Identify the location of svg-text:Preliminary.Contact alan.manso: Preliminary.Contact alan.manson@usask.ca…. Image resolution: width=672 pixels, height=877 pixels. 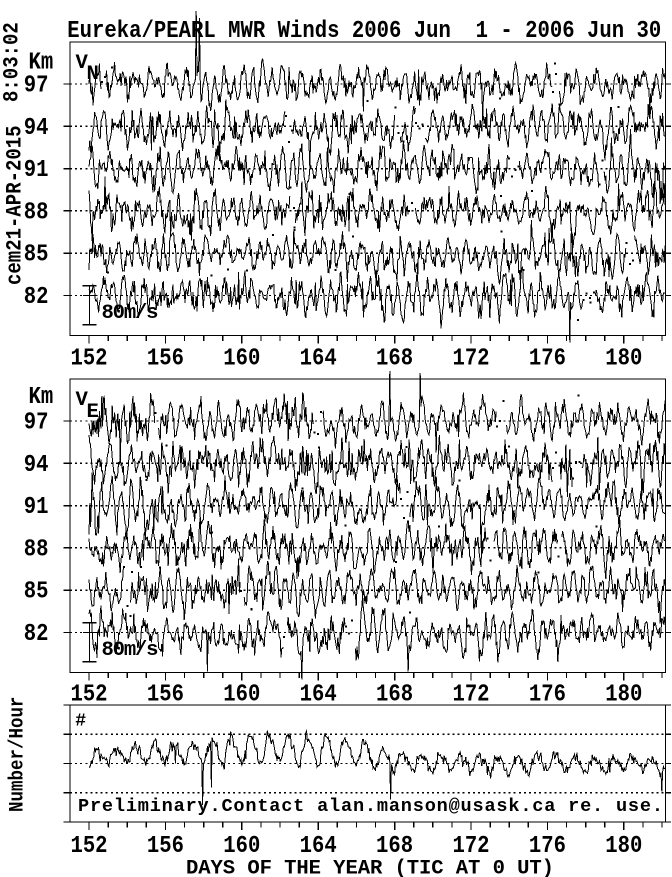
(370, 806).